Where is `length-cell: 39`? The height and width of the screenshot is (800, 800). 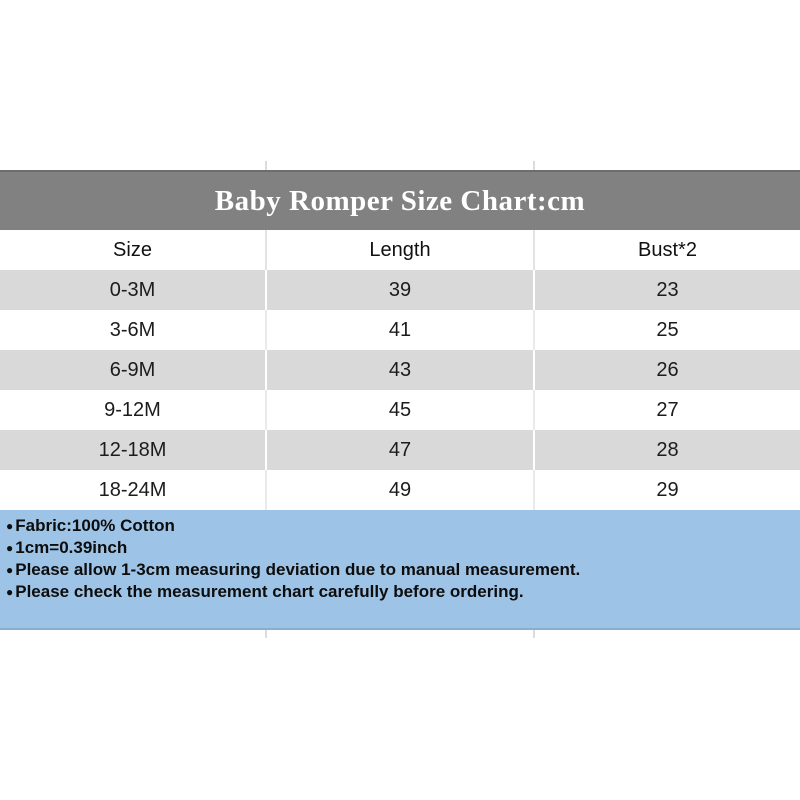 length-cell: 39 is located at coordinates (399, 290).